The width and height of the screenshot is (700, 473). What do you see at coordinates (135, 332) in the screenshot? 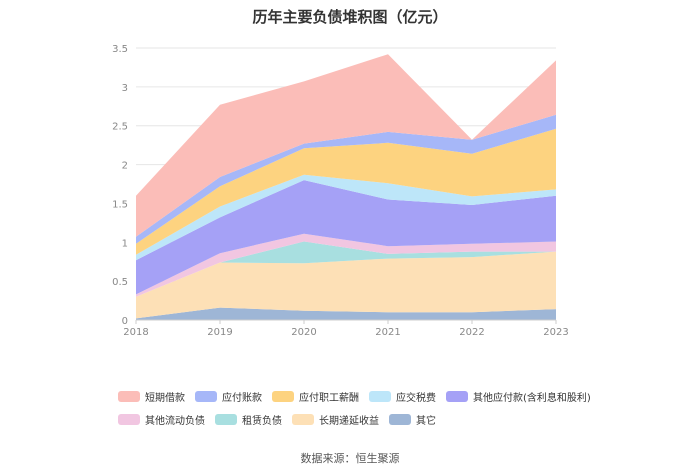
I see `x-tick-label: 2018` at bounding box center [135, 332].